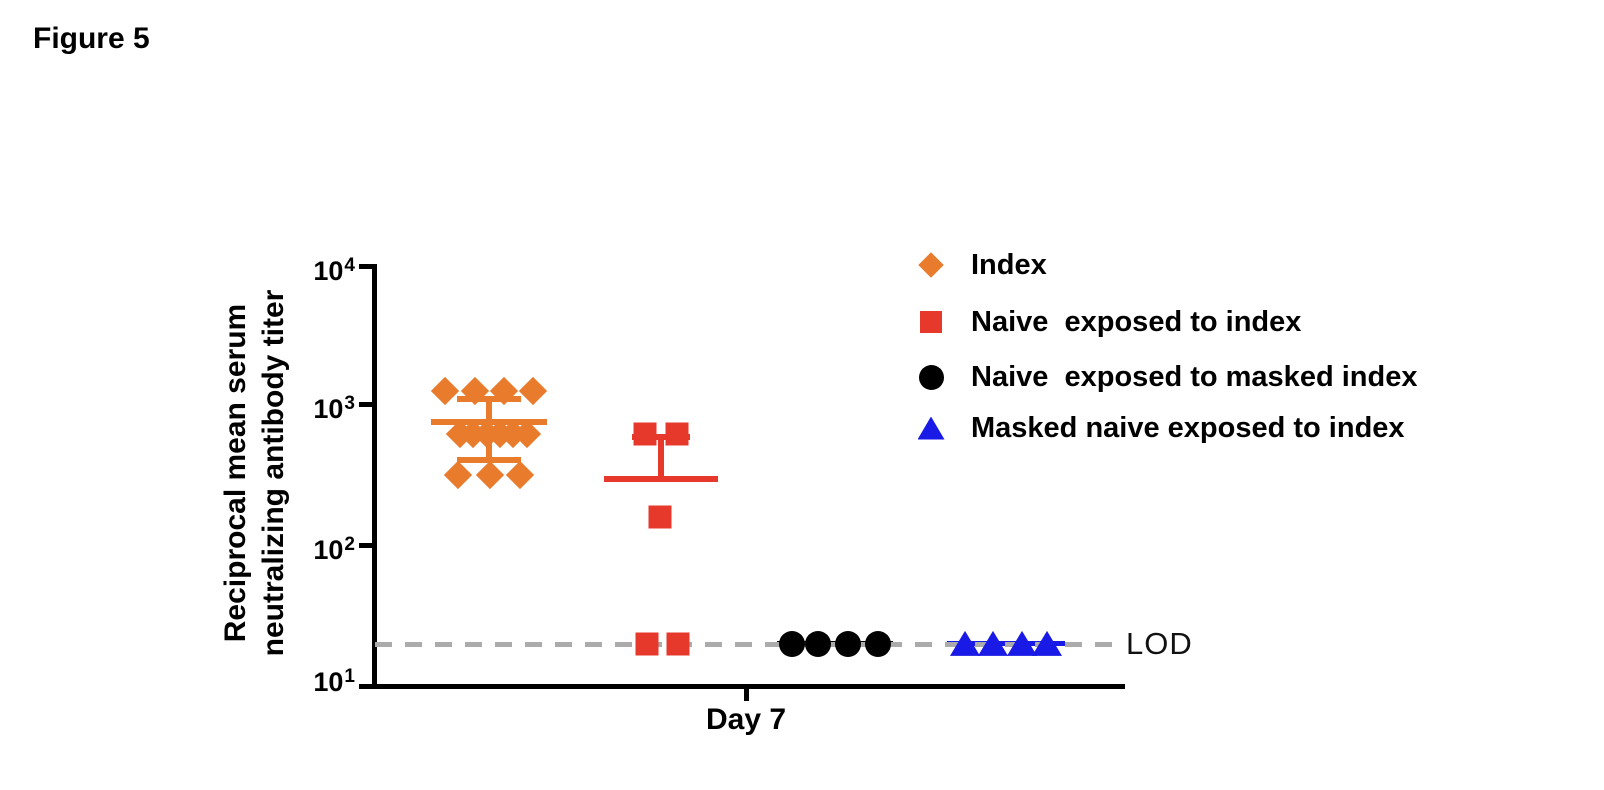  Describe the element at coordinates (746, 719) in the screenshot. I see `x-axis-title: Day 7` at that location.